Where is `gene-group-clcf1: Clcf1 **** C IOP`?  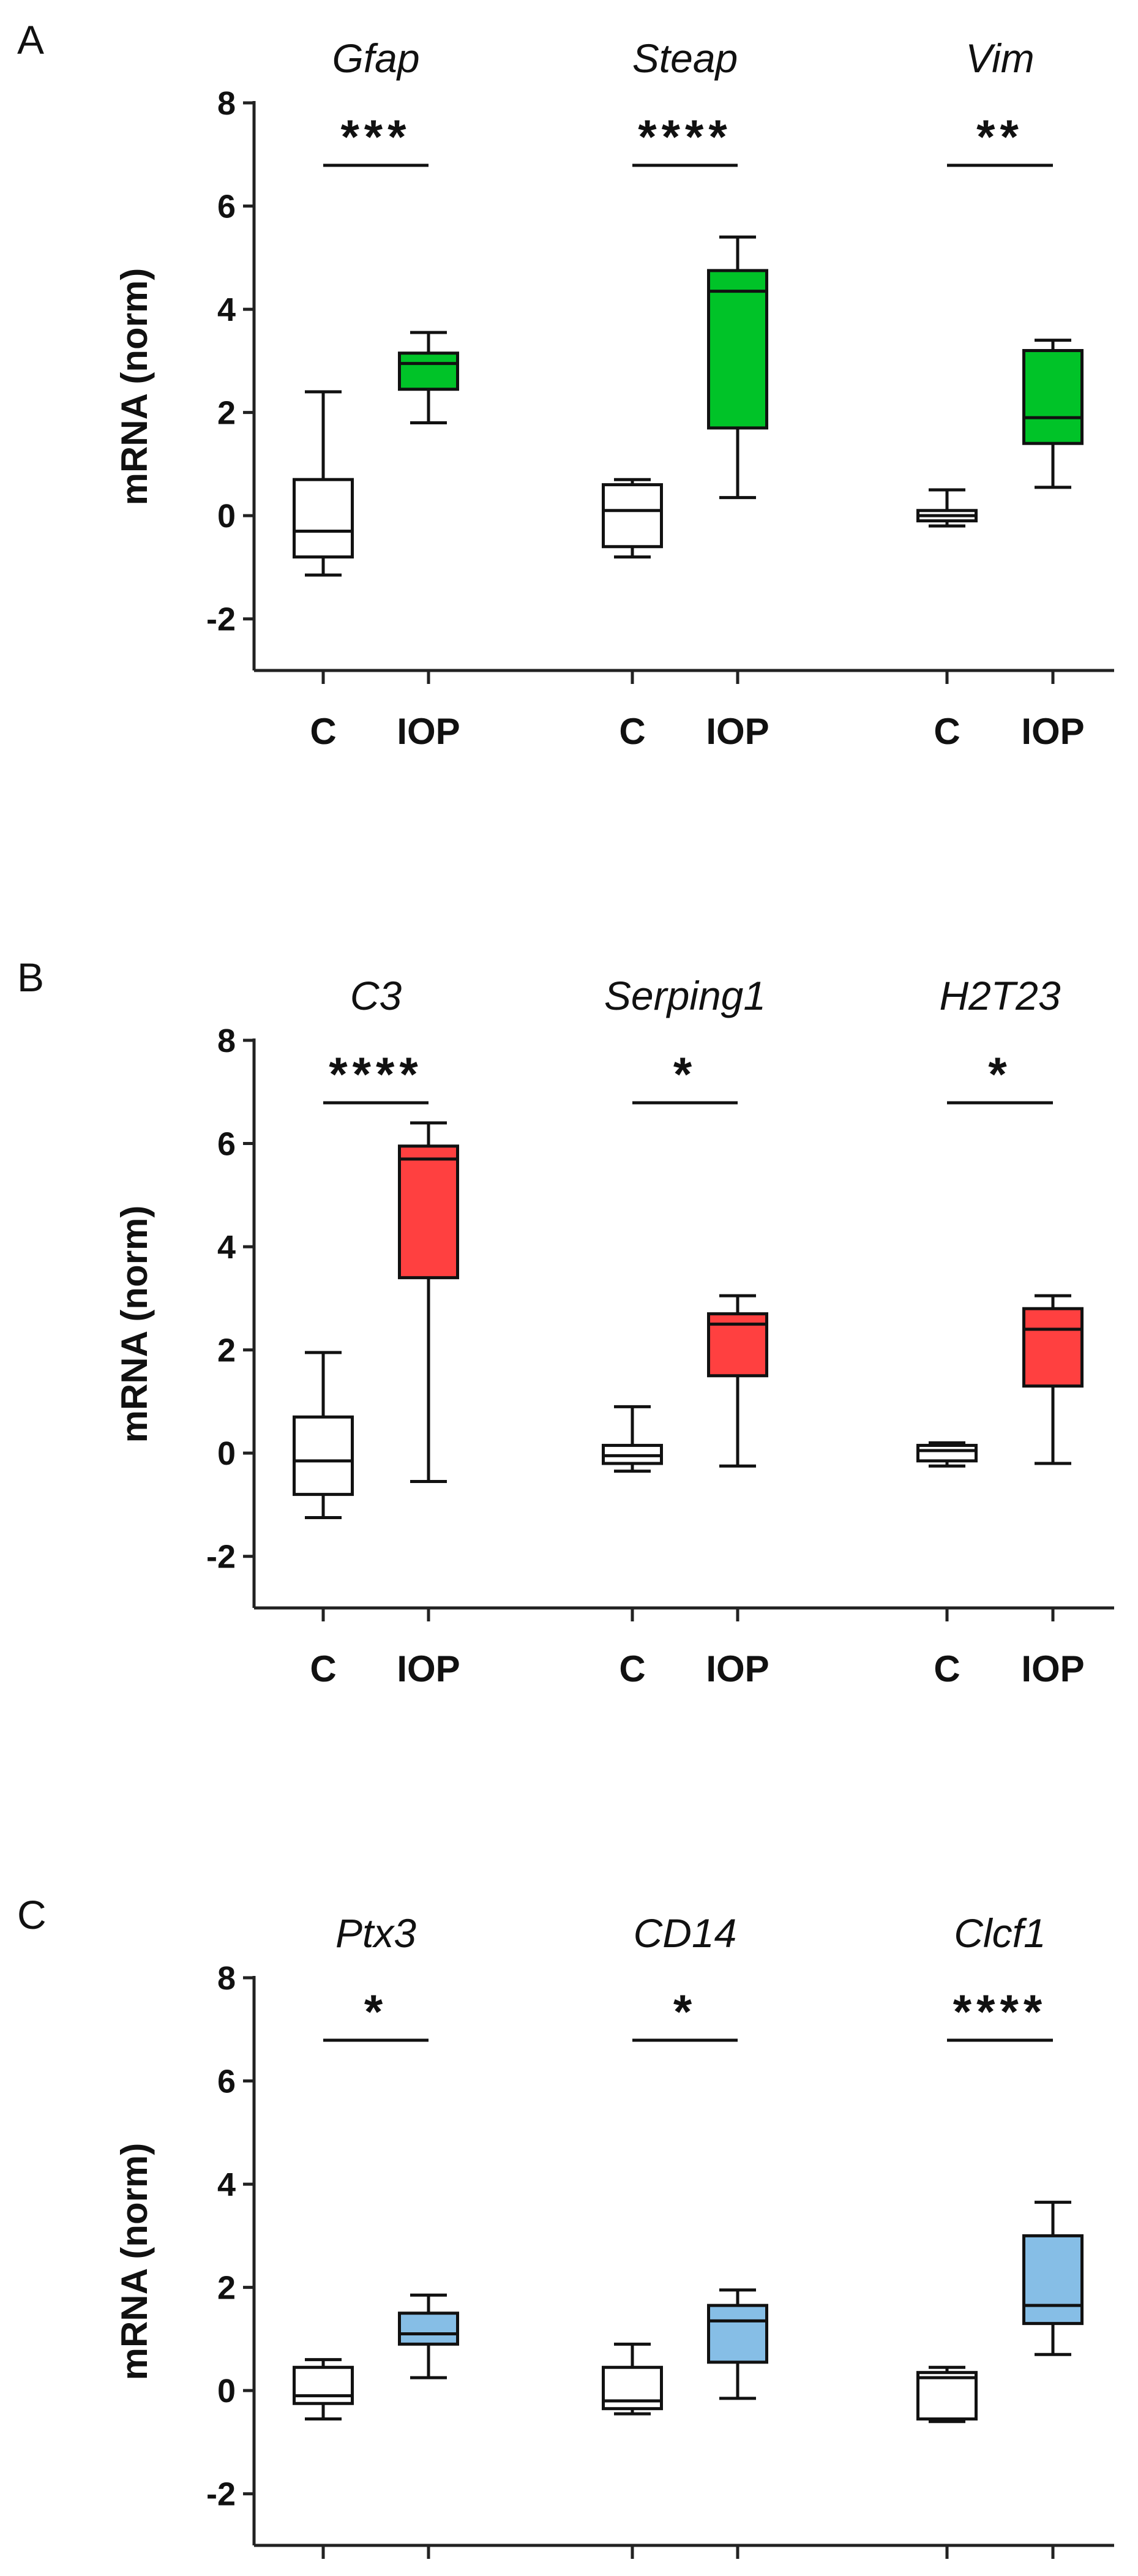
gene-group-clcf1: Clcf1 **** C IOP is located at coordinates (1000, 2234).